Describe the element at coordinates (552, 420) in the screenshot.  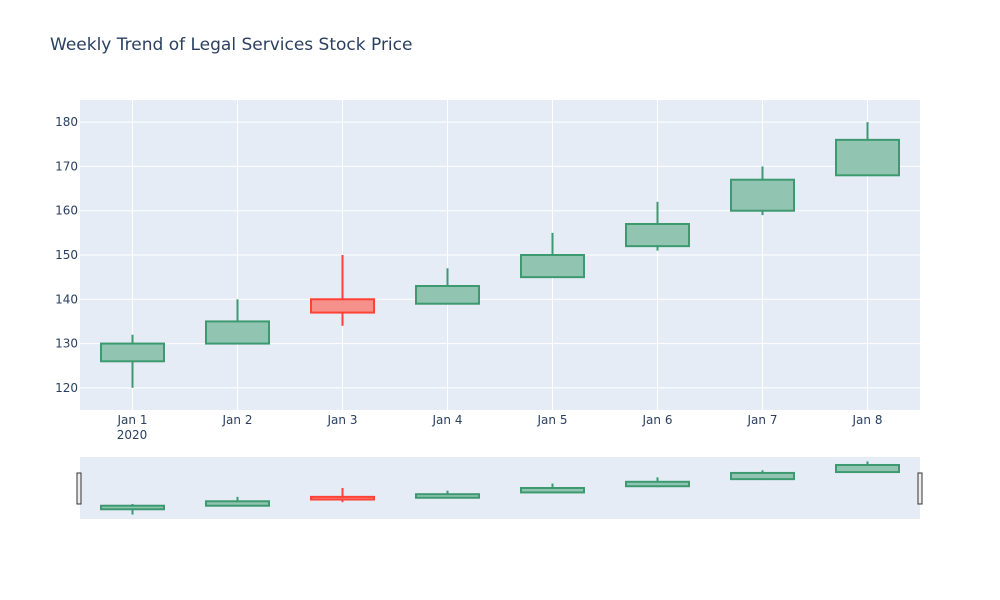
I see `x-tick-label: Jan 5` at that location.